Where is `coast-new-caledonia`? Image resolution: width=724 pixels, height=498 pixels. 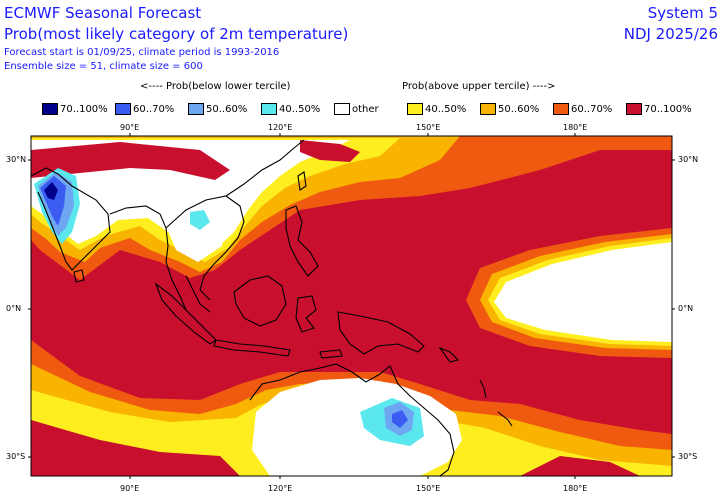 coast-new-caledonia is located at coordinates (505, 419).